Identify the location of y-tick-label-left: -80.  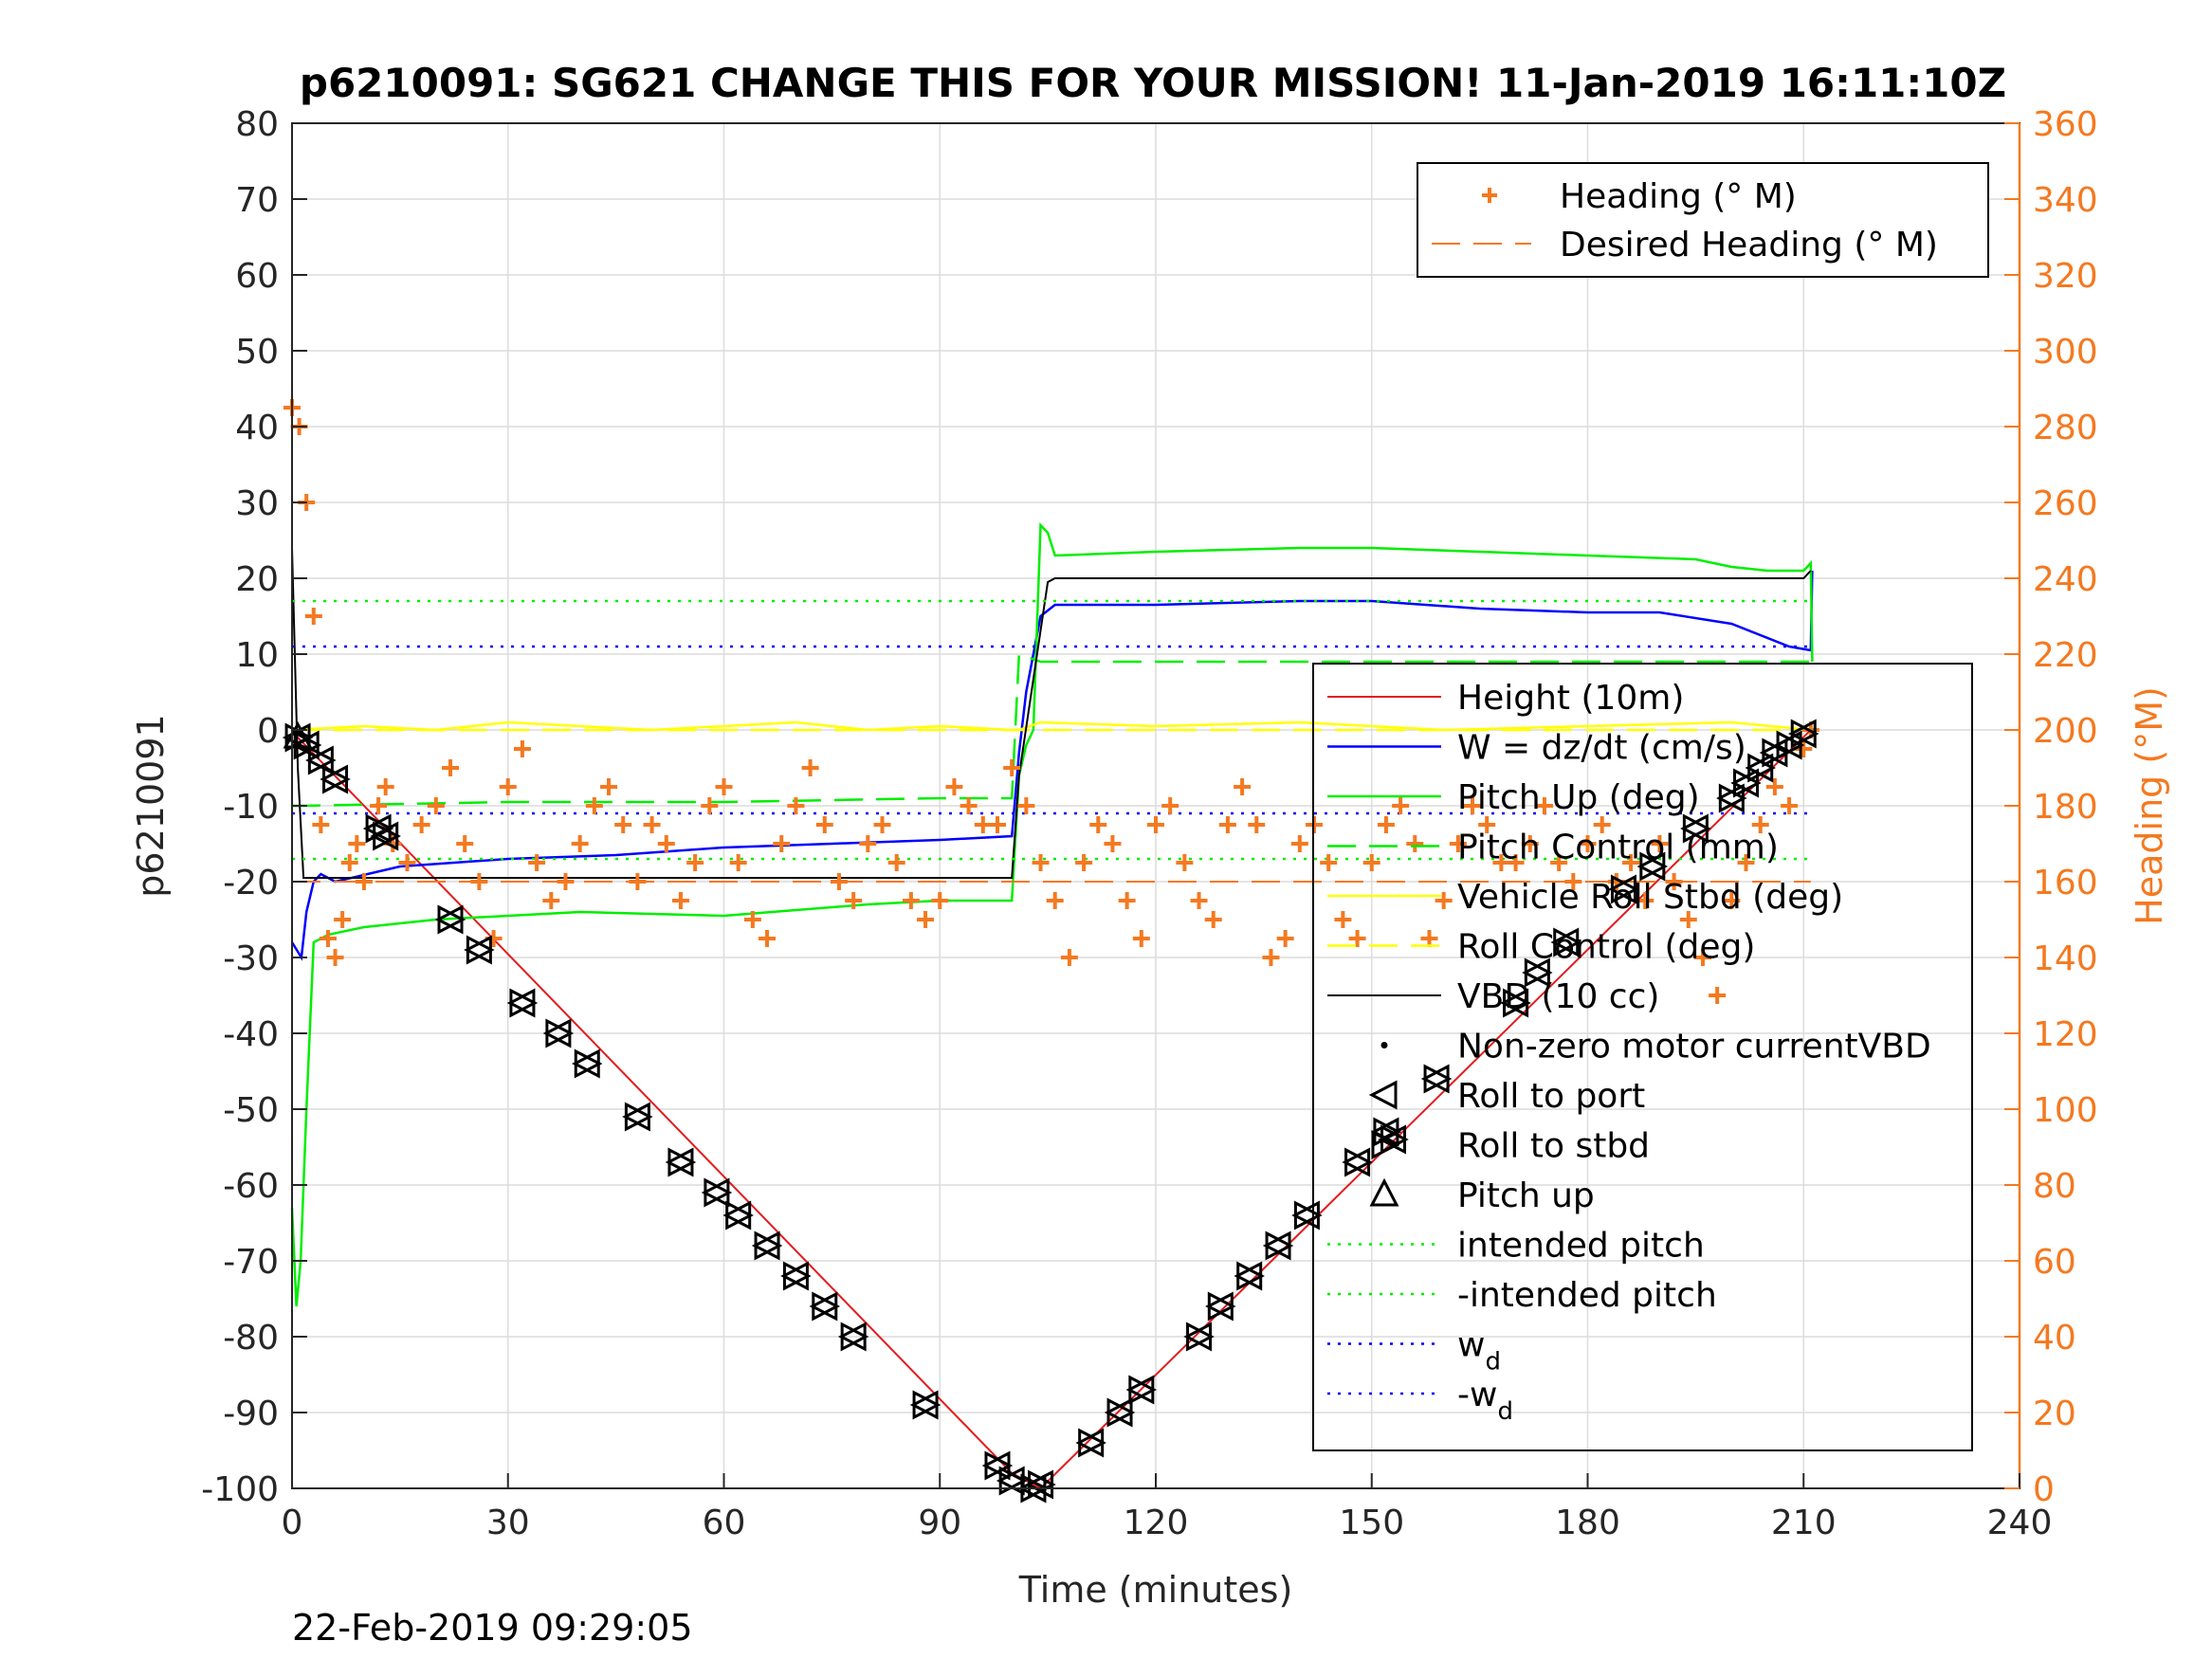
(251, 1338).